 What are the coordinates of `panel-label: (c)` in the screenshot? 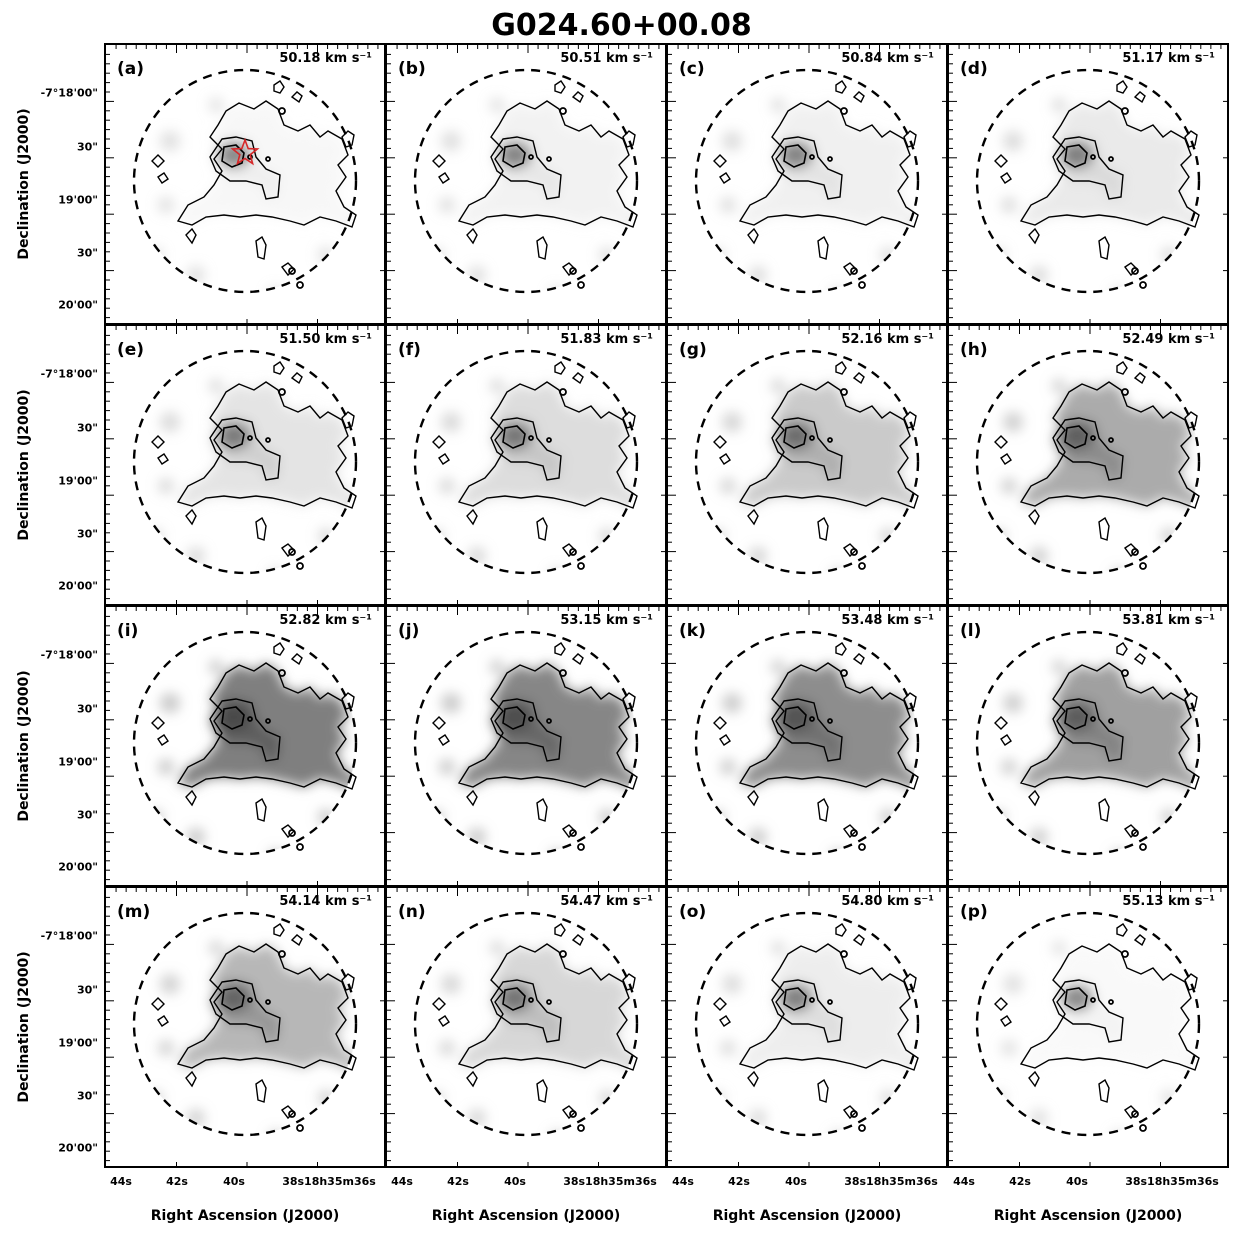 It's located at (692, 69).